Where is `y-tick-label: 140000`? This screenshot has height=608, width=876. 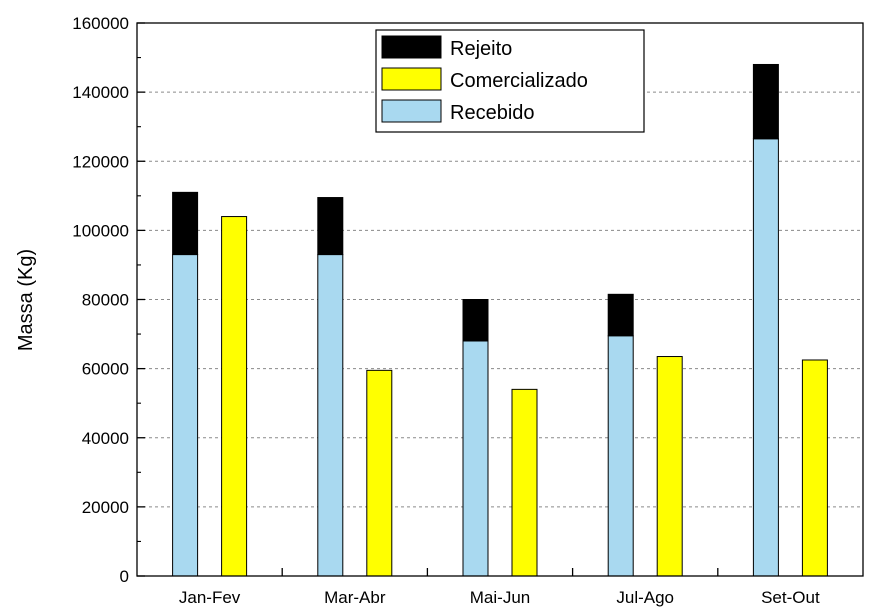
y-tick-label: 140000 is located at coordinates (100, 92).